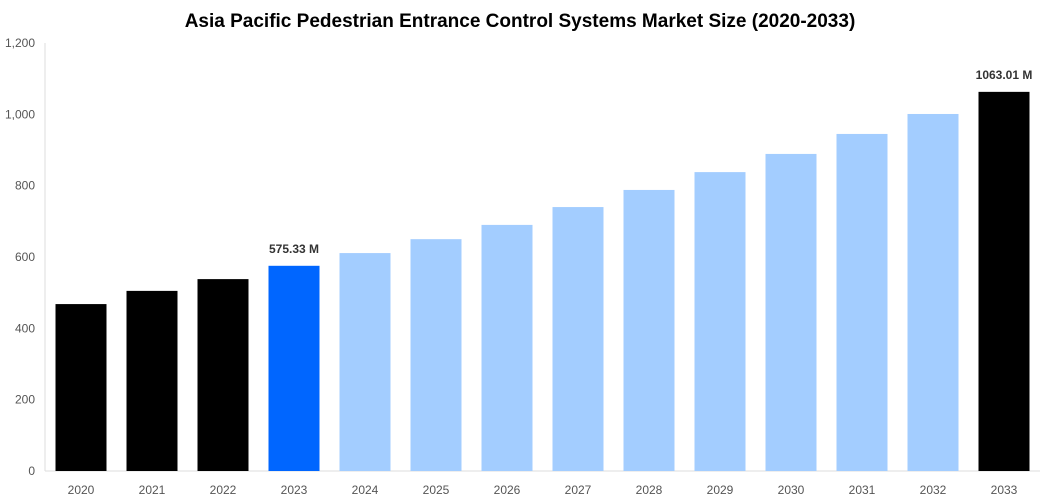  Describe the element at coordinates (862, 490) in the screenshot. I see `x-tick-label: 2031` at that location.